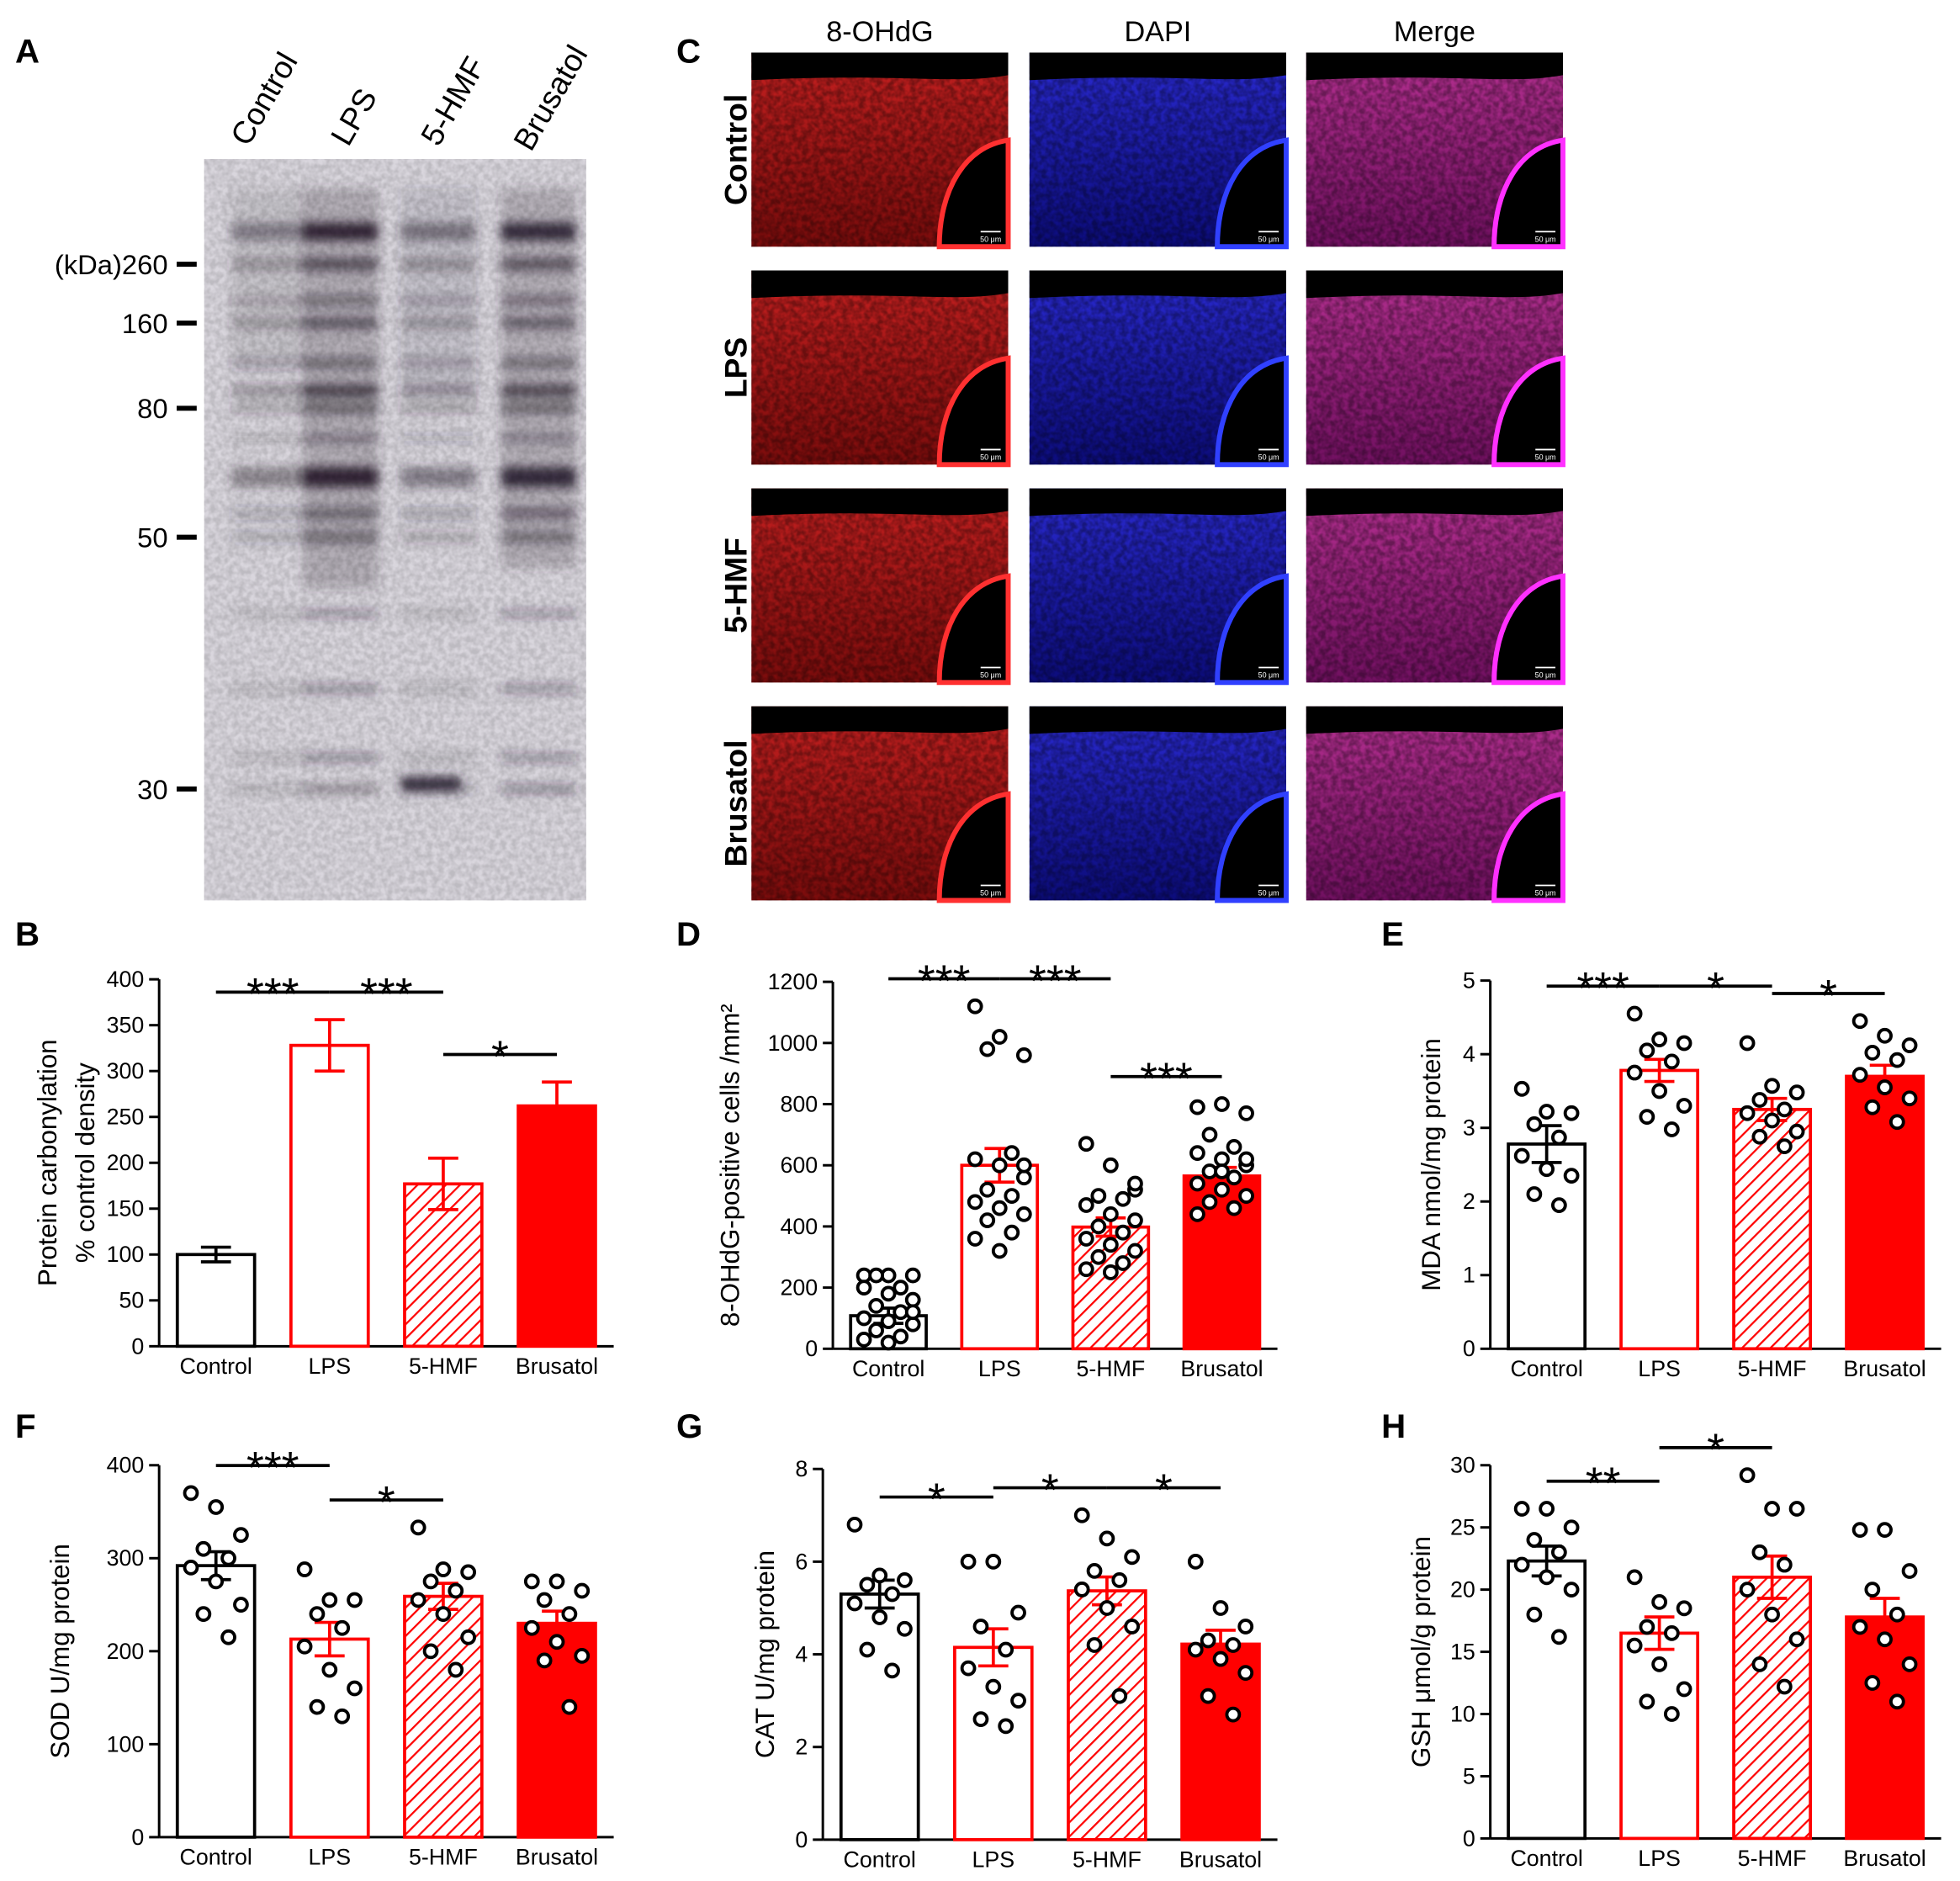 Image resolution: width=1960 pixels, height=1881 pixels. Describe the element at coordinates (126, 1162) in the screenshot. I see `y-tick-label: 200` at that location.